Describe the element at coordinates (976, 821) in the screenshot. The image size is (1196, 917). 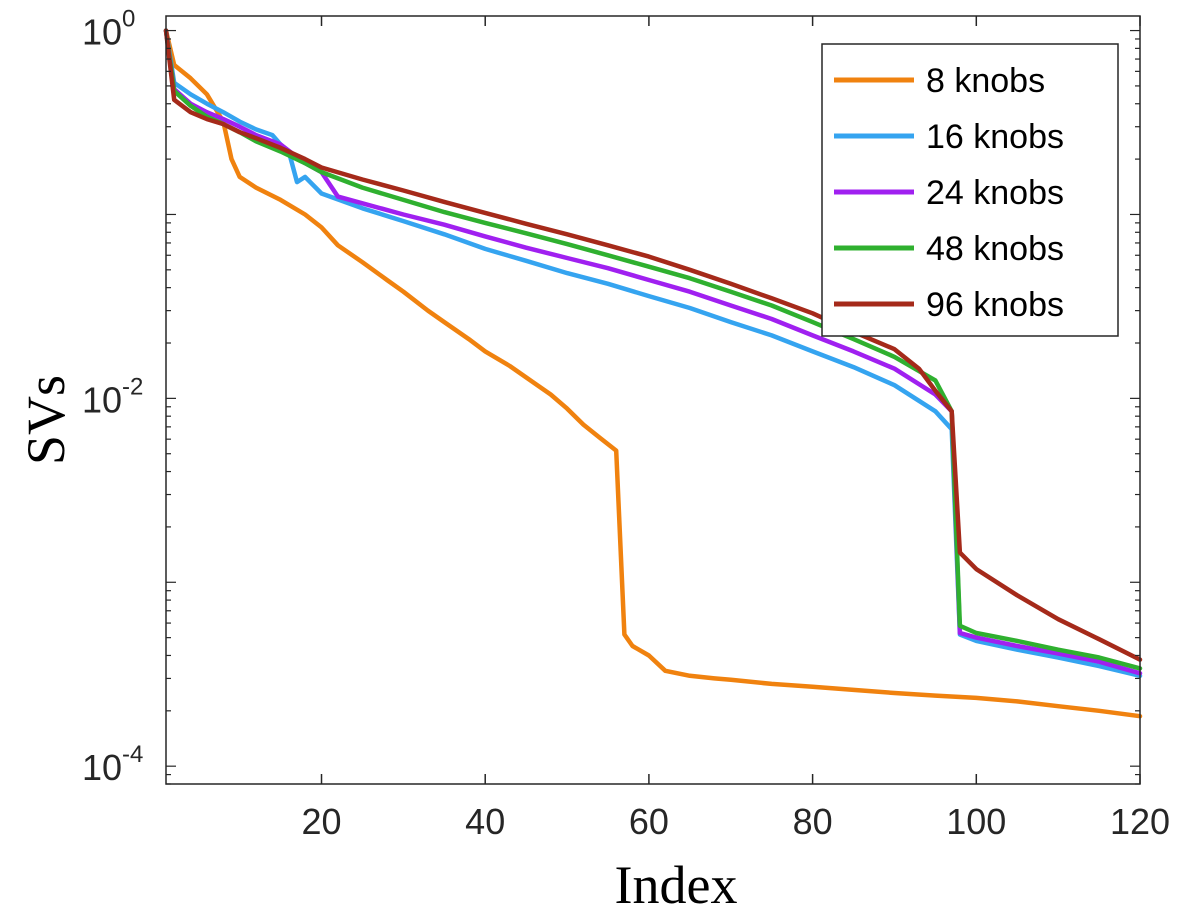
I see `x-tick-label: 100` at that location.